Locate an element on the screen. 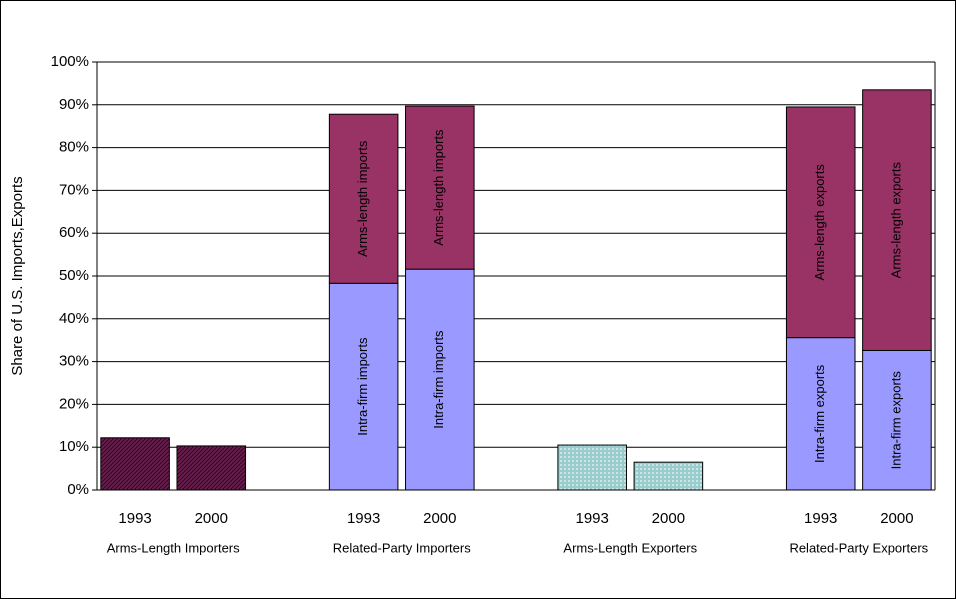  y-tick-label: 0% is located at coordinates (78, 489).